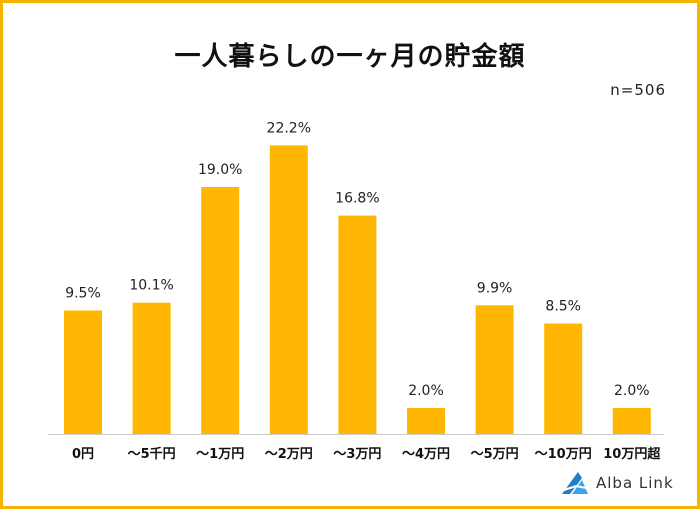 The image size is (700, 509). Describe the element at coordinates (289, 454) in the screenshot. I see `category-label: 〜2万円` at that location.